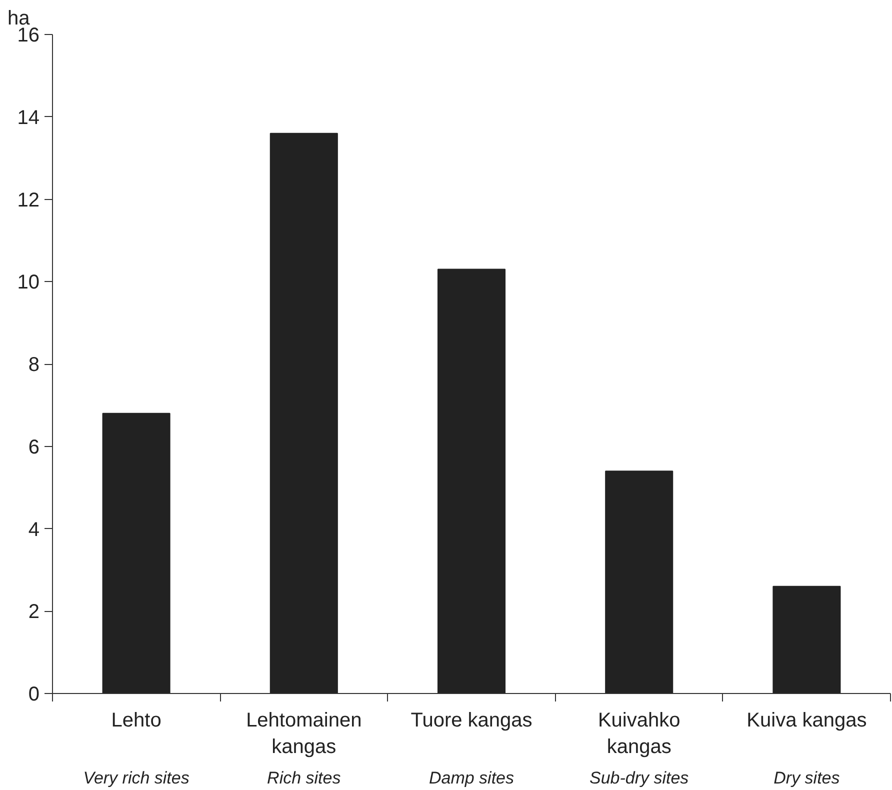  I want to click on category-label: Tuore kangas Damp sites, so click(471, 749).